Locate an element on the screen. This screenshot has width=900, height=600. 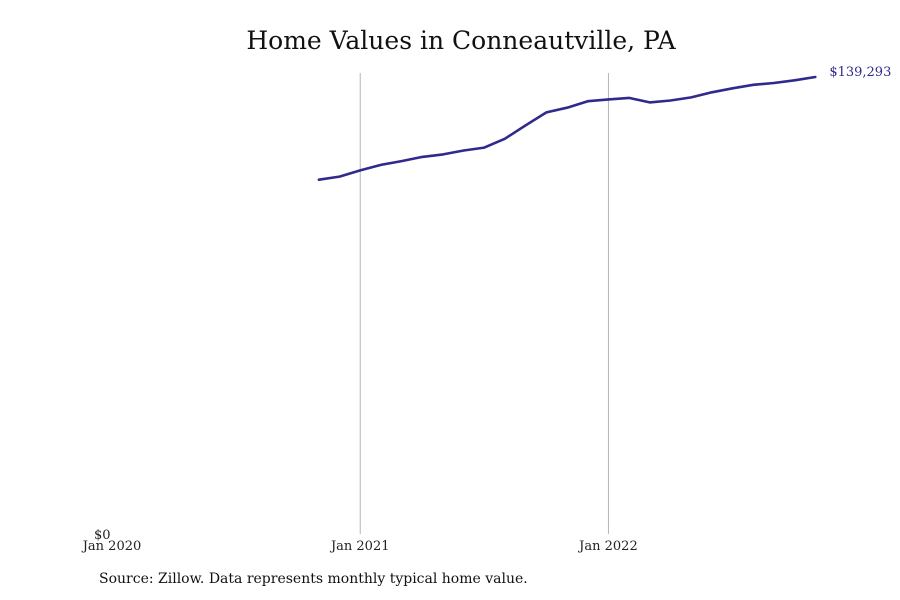
series-layer: $139,293 is located at coordinates (604, 123).